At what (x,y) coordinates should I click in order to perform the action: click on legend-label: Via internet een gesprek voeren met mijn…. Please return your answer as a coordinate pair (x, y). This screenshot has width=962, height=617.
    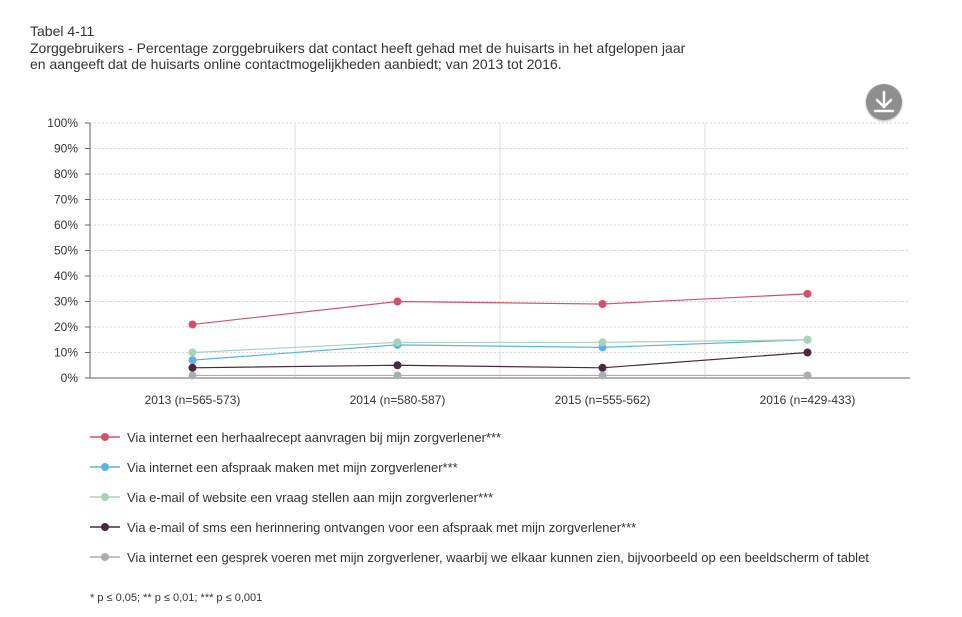
    Looking at the image, I should click on (498, 557).